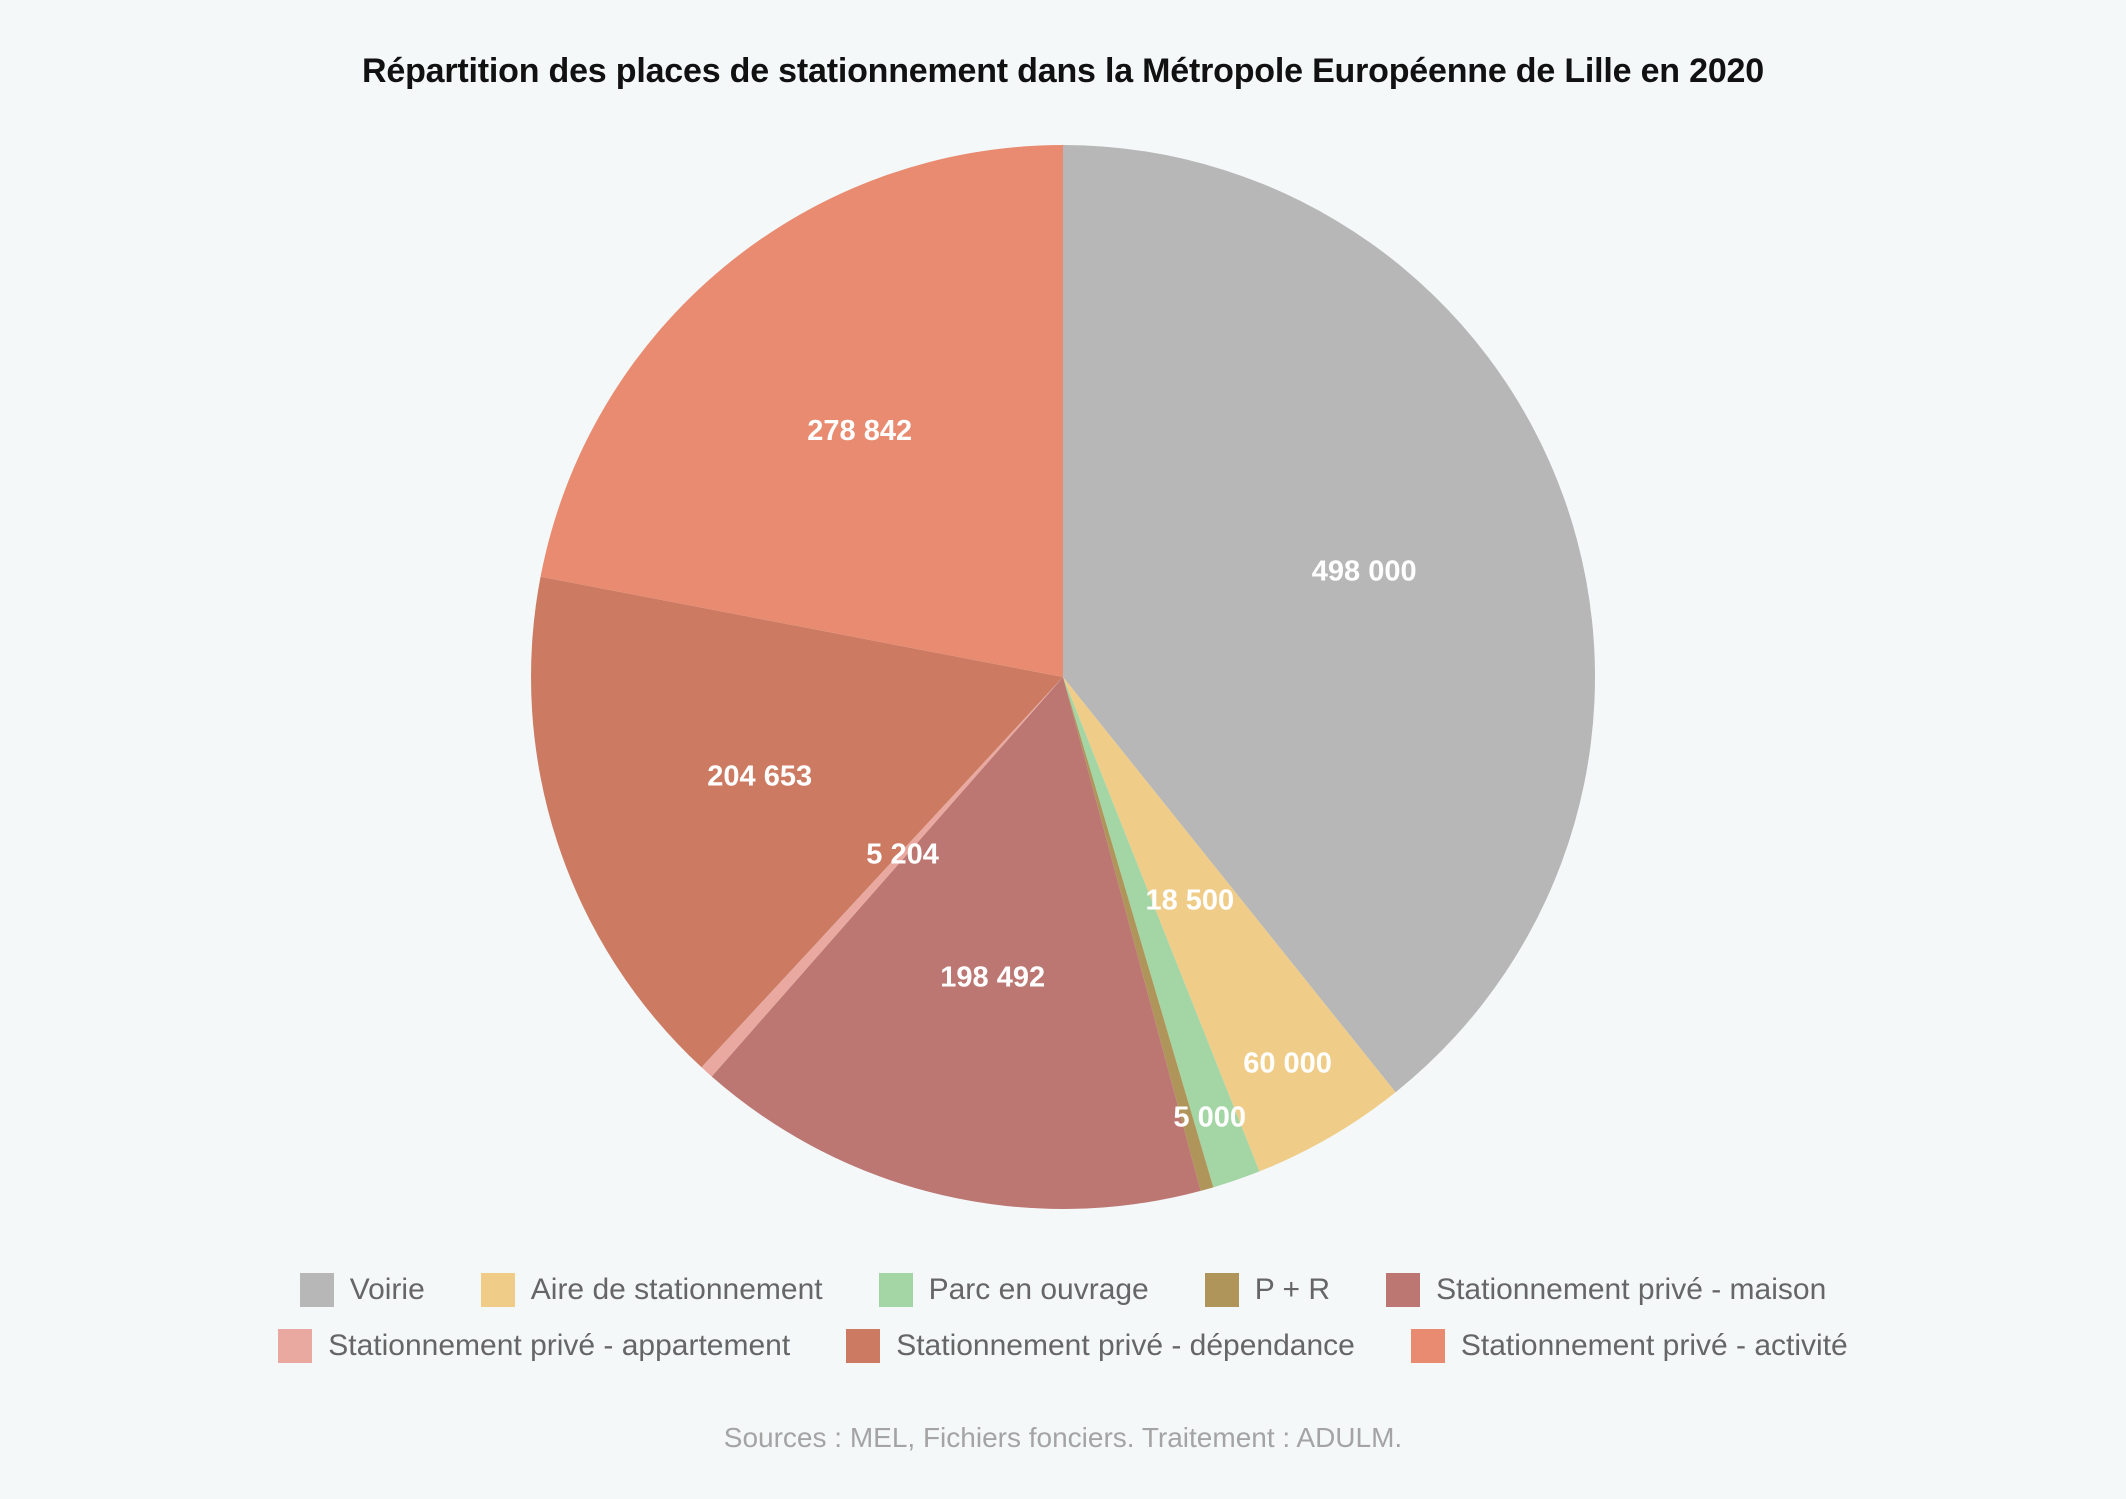 The image size is (2126, 1499). I want to click on pie-value-label-prive-appartement: 5 204, so click(902, 855).